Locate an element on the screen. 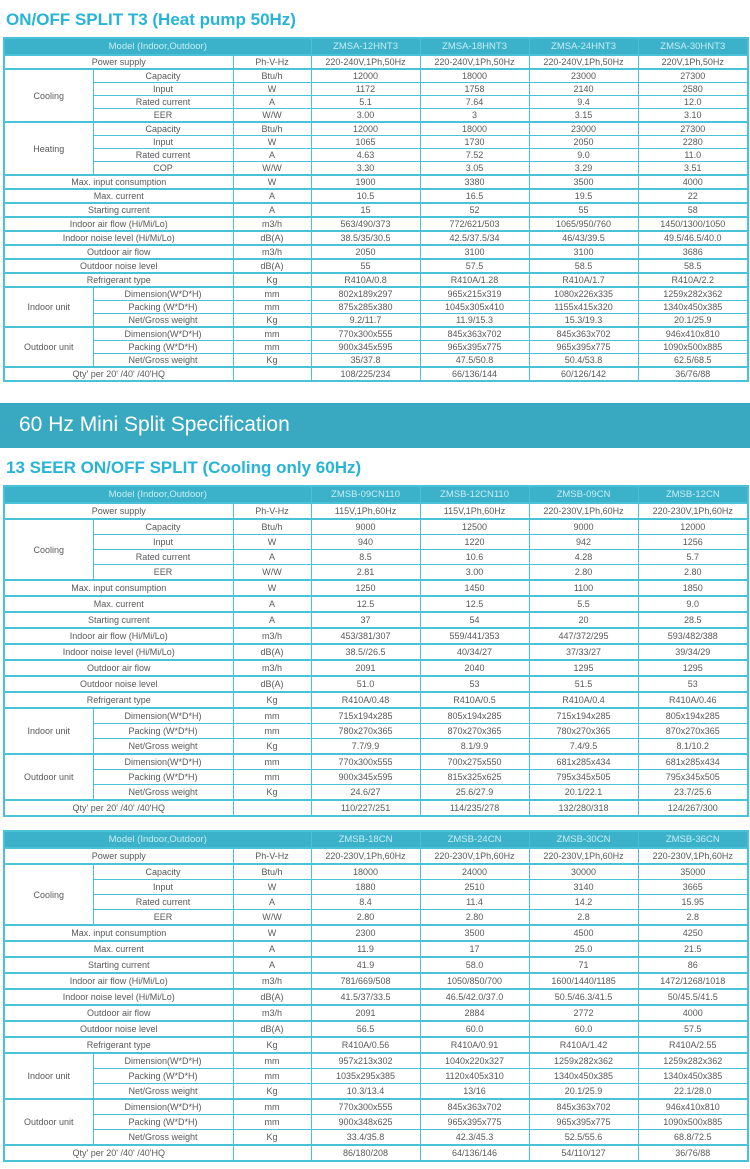 This screenshot has width=750, height=1169. value-cell: 30000 is located at coordinates (583, 871).